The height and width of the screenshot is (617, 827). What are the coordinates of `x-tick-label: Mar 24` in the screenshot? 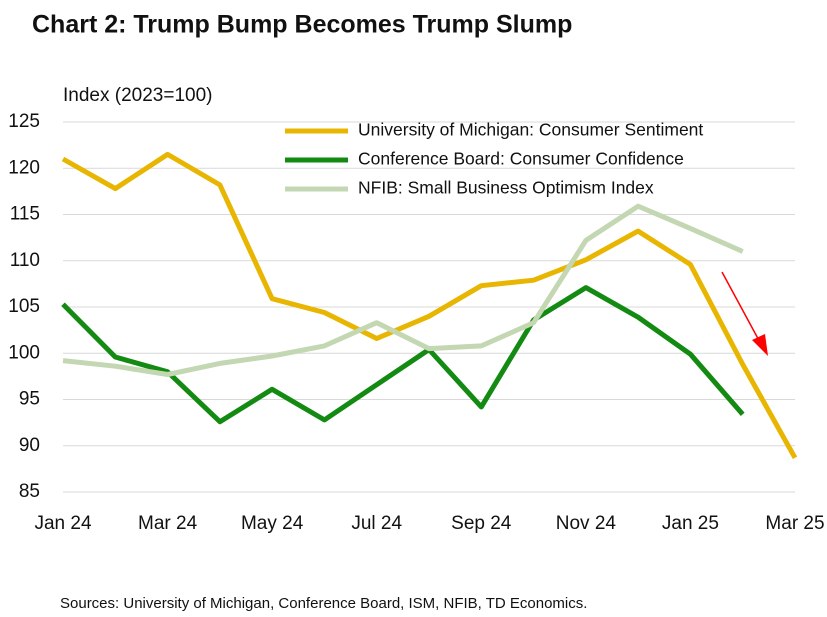 It's located at (168, 523).